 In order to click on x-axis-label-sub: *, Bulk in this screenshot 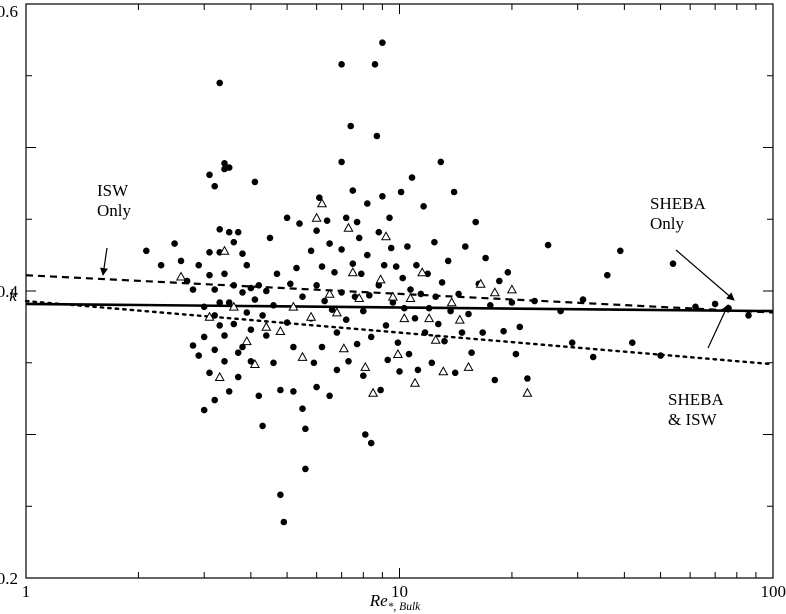, I will do `click(404, 607)`.